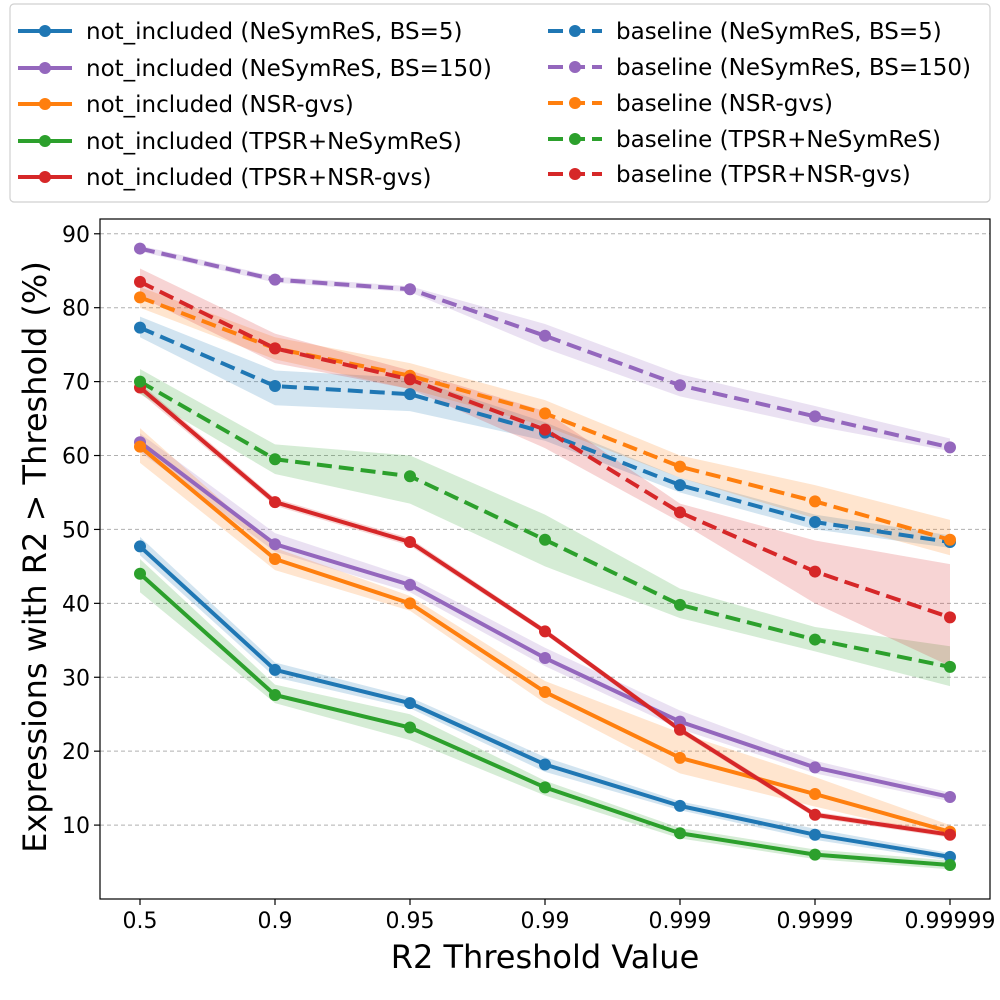 This screenshot has width=1000, height=1000. Describe the element at coordinates (220, 105) in the screenshot. I see `legend-entry-label: not_included (NSR-gvs)` at that location.